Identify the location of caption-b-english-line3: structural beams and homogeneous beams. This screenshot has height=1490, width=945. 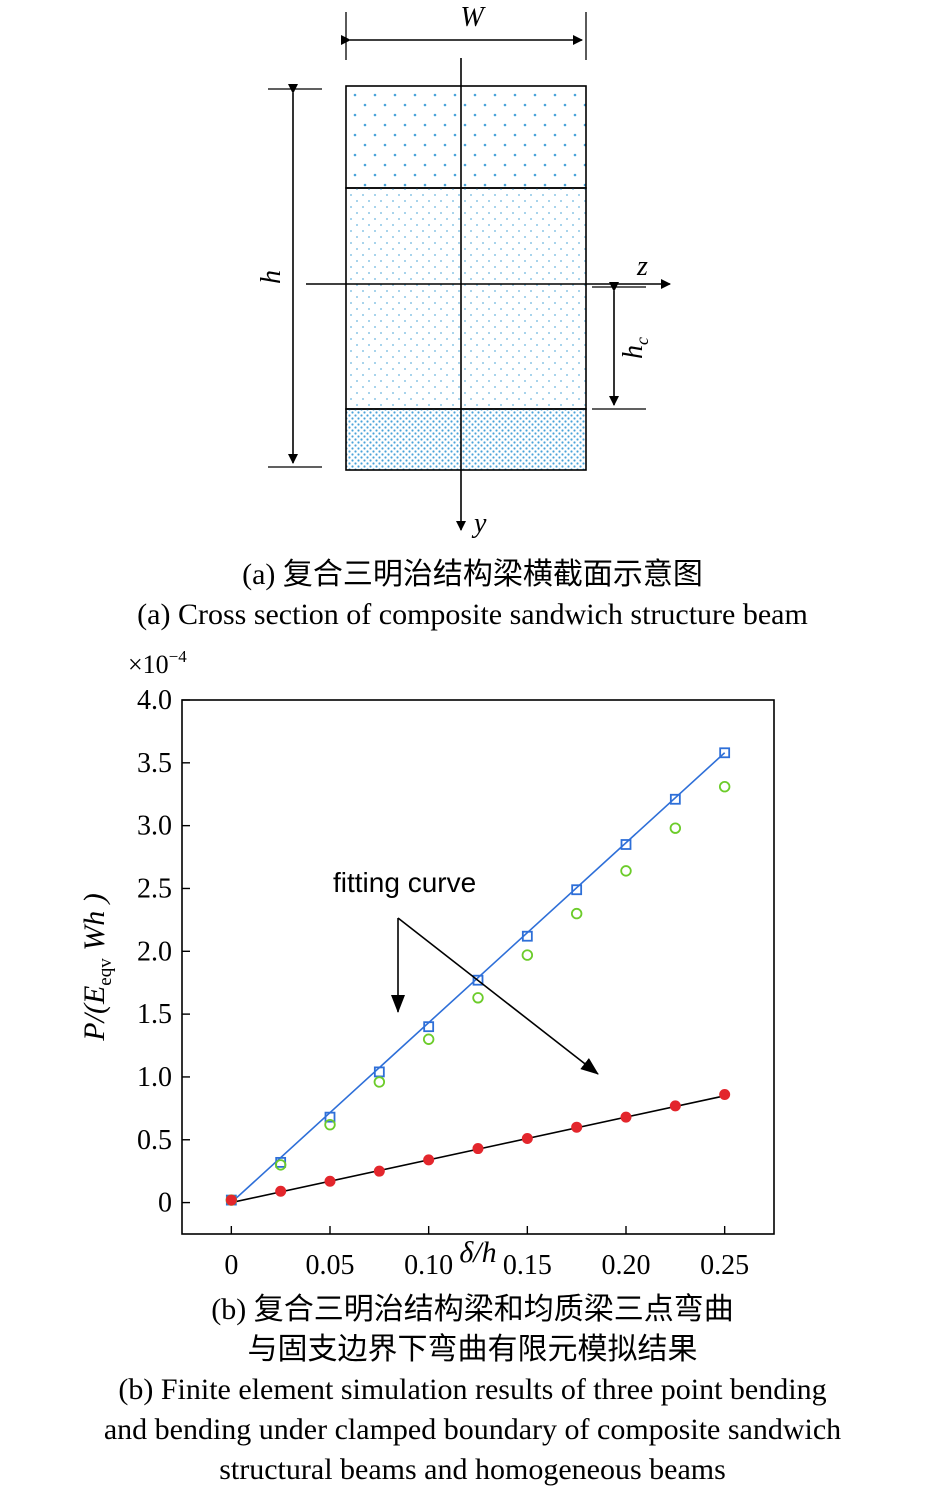
(472, 1469).